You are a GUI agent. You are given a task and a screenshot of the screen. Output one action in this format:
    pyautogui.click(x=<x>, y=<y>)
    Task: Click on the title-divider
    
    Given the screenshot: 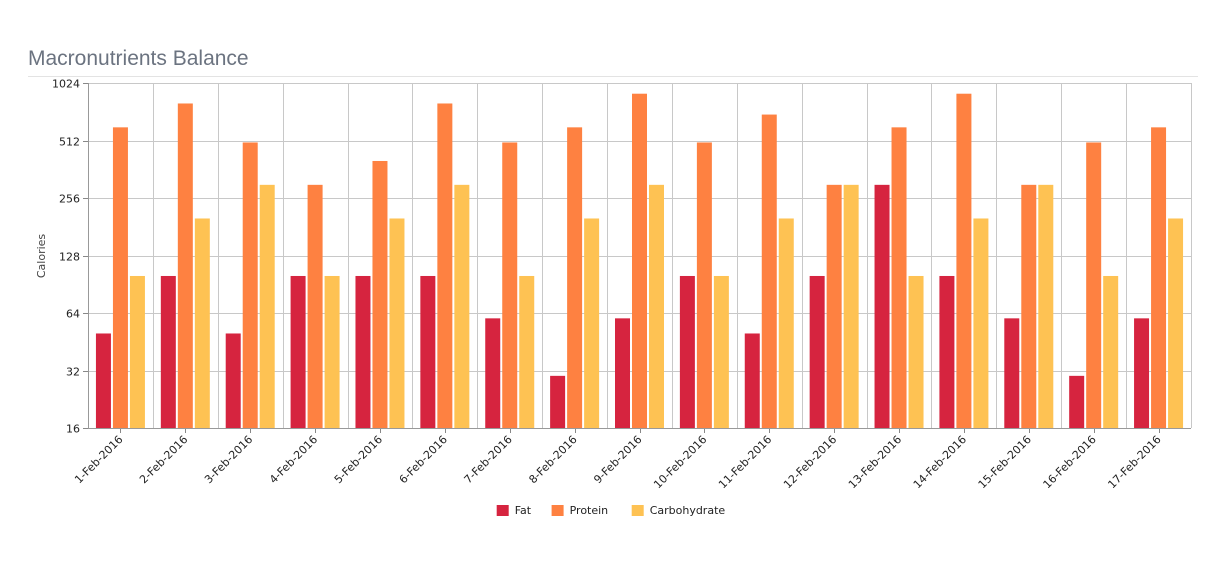 What is the action you would take?
    pyautogui.click(x=613, y=76)
    